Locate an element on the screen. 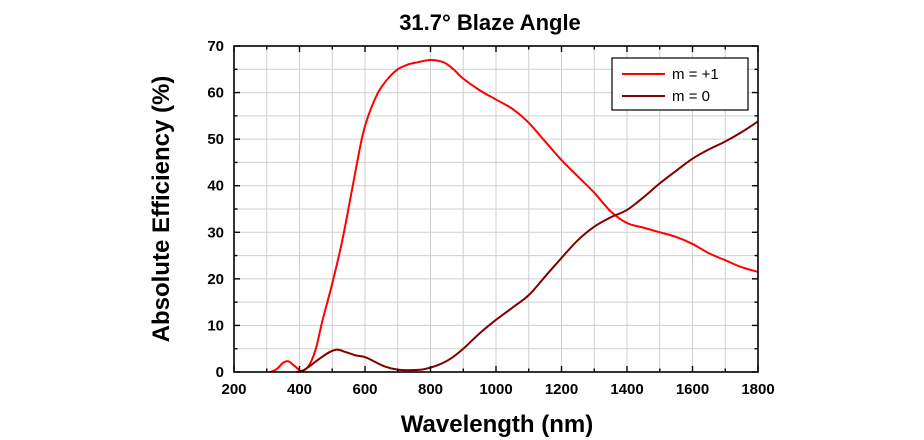 Image resolution: width=924 pixels, height=440 pixels. x-tick-label: 1600 is located at coordinates (692, 389).